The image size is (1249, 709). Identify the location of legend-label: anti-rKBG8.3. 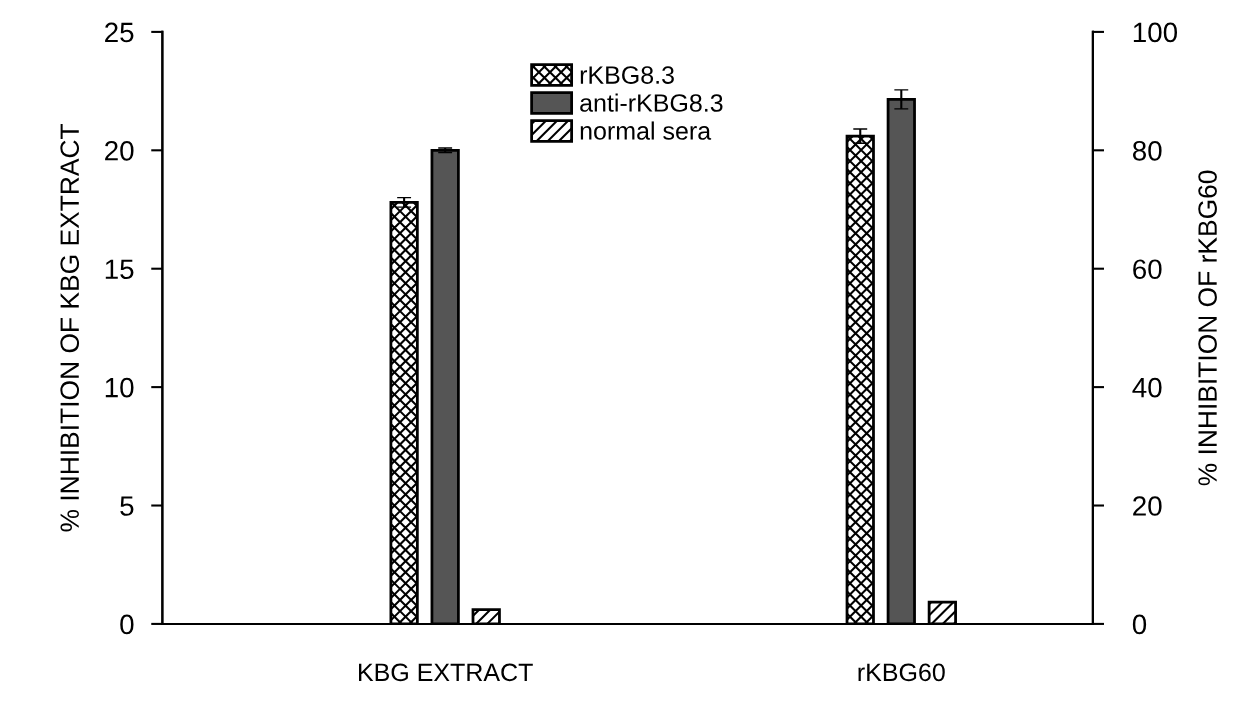
(651, 102).